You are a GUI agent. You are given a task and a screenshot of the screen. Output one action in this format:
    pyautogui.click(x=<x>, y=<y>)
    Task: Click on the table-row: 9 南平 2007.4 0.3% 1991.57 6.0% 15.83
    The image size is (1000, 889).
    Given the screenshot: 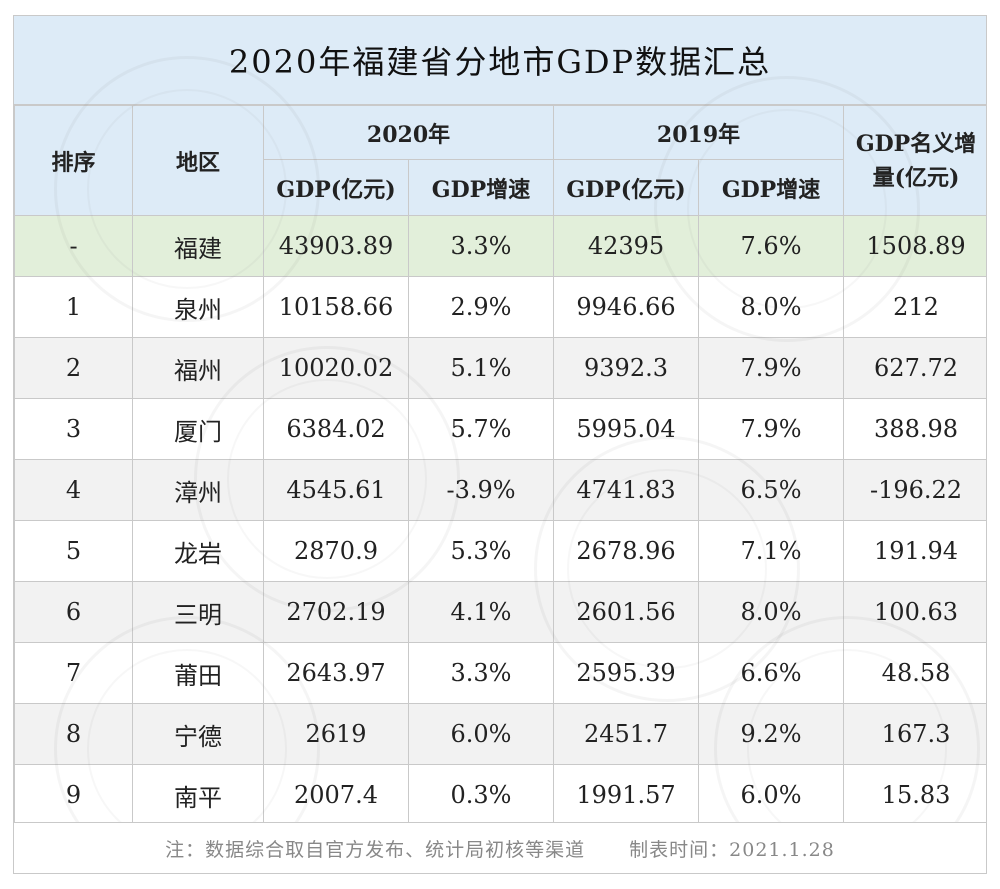 What is the action you would take?
    pyautogui.click(x=500, y=795)
    